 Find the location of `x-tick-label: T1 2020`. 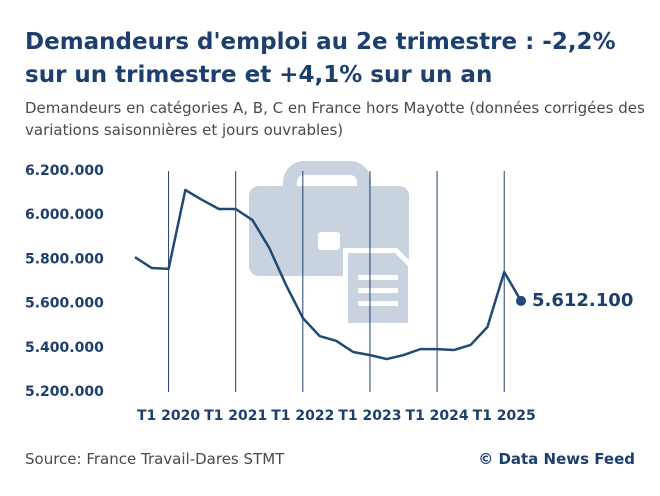

x-tick-label: T1 2020 is located at coordinates (168, 416).